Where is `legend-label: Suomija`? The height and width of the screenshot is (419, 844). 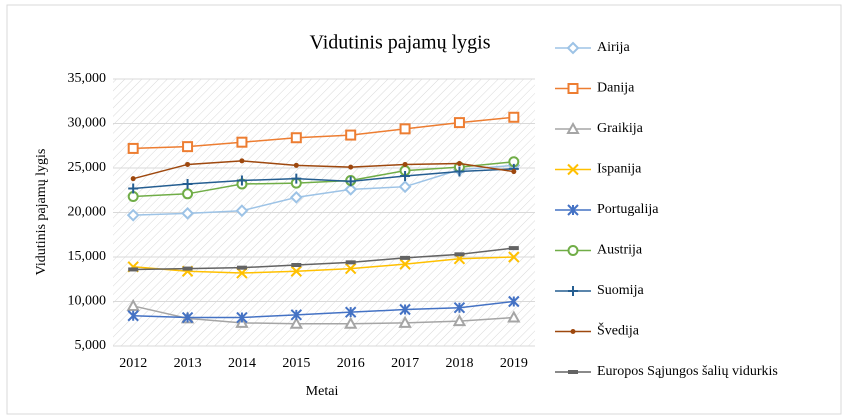
legend-label: Suomija is located at coordinates (620, 290).